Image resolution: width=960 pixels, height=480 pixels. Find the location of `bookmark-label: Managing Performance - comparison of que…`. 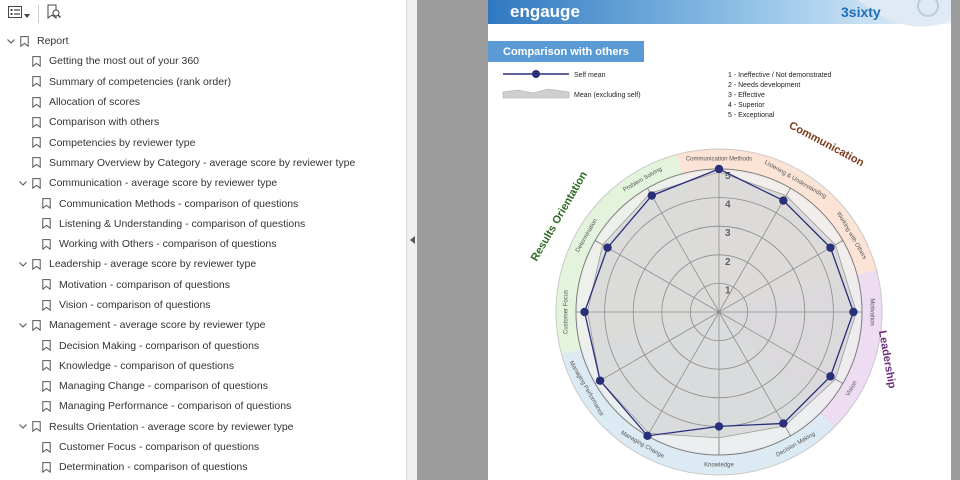

bookmark-label: Managing Performance - comparison of que… is located at coordinates (175, 406).